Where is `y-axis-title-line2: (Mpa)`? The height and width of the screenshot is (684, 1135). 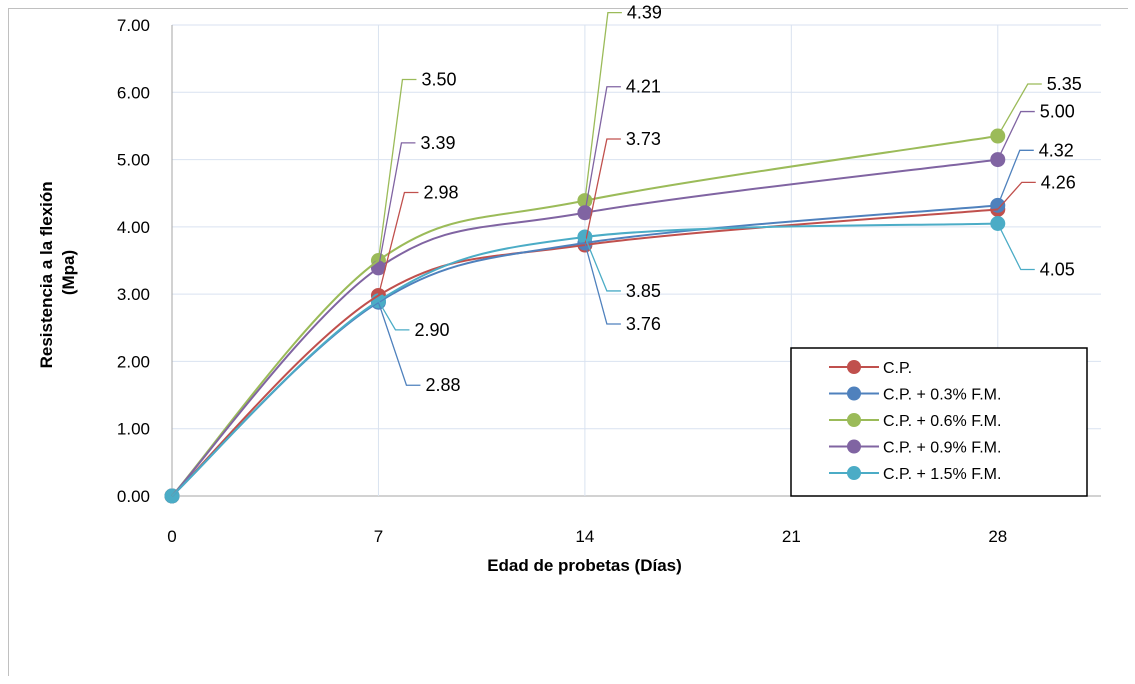
y-axis-title-line2: (Mpa) is located at coordinates (68, 272).